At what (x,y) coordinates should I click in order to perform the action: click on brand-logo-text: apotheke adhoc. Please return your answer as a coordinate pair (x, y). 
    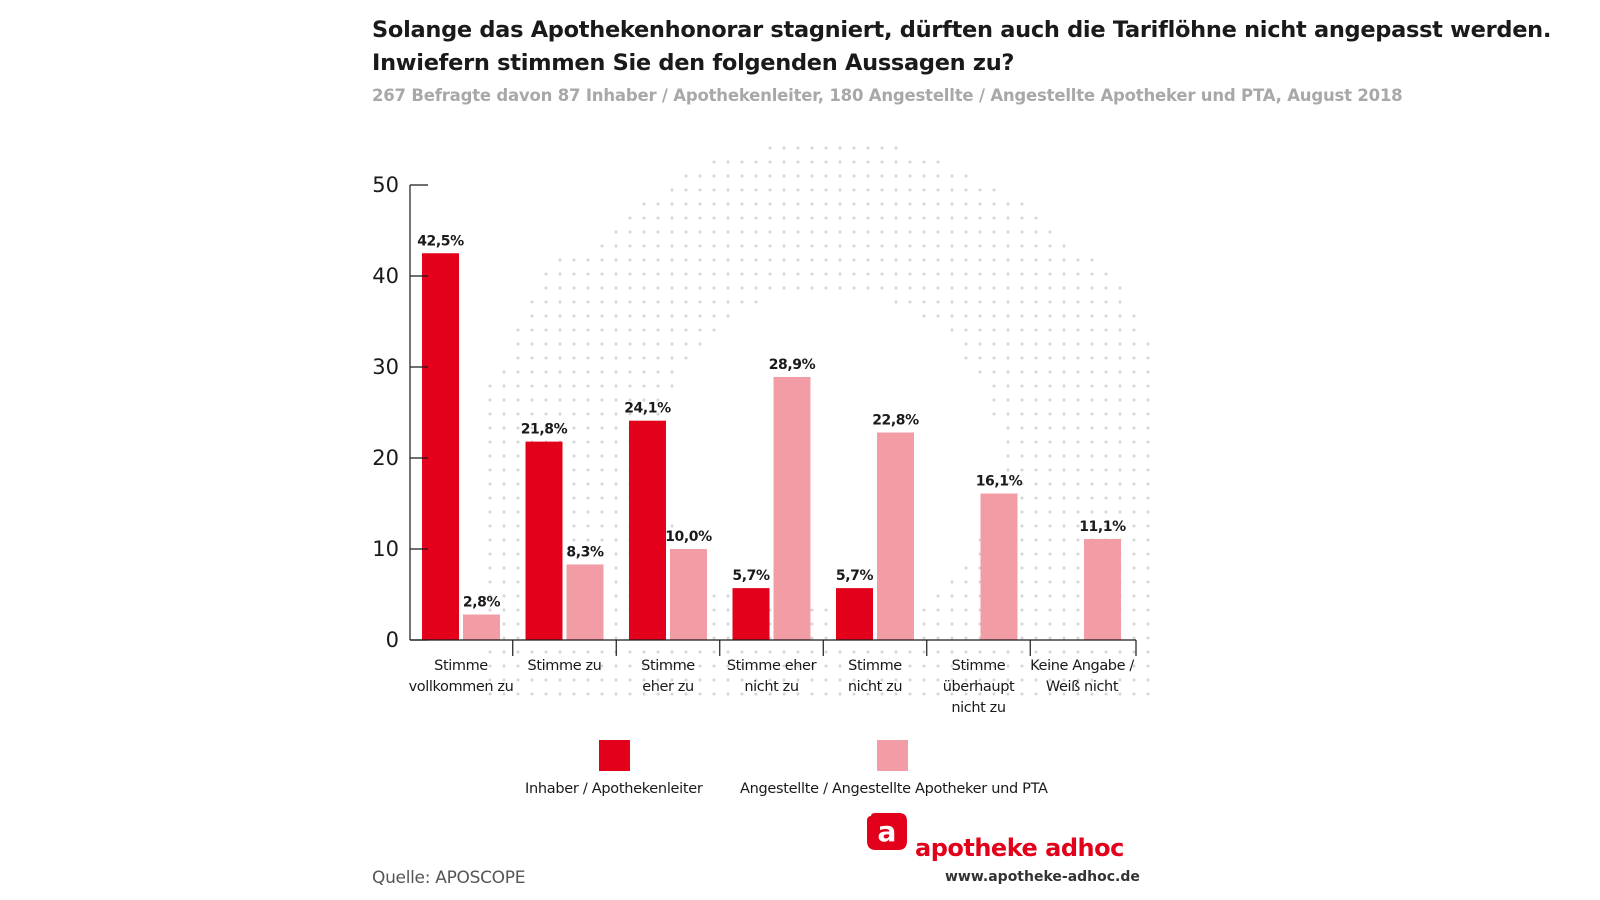
    Looking at the image, I should click on (1019, 848).